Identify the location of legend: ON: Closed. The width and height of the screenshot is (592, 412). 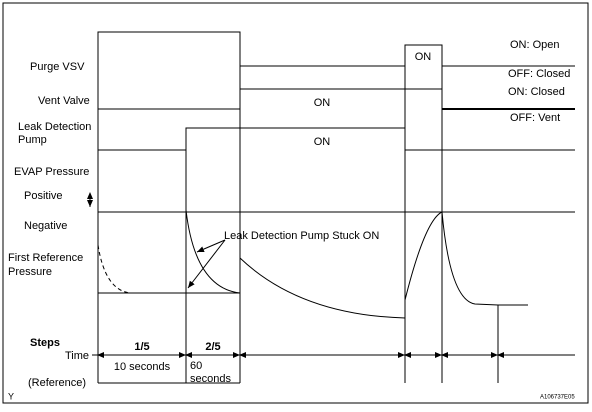
(536, 92).